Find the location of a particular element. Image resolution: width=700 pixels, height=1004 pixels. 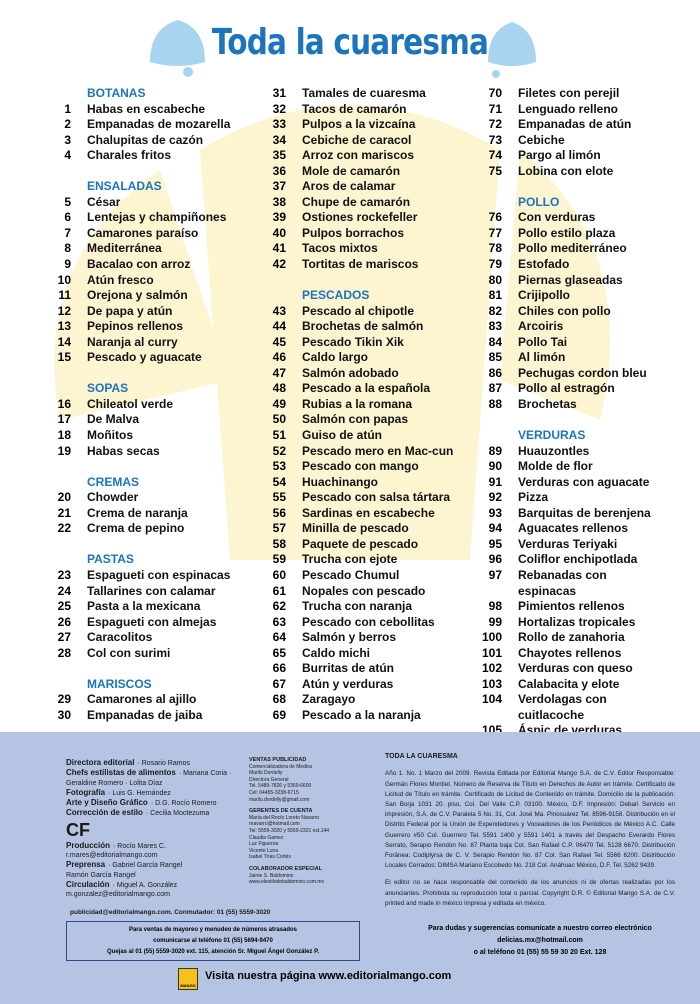

recipe-name: Guiso de atún is located at coordinates (342, 435).